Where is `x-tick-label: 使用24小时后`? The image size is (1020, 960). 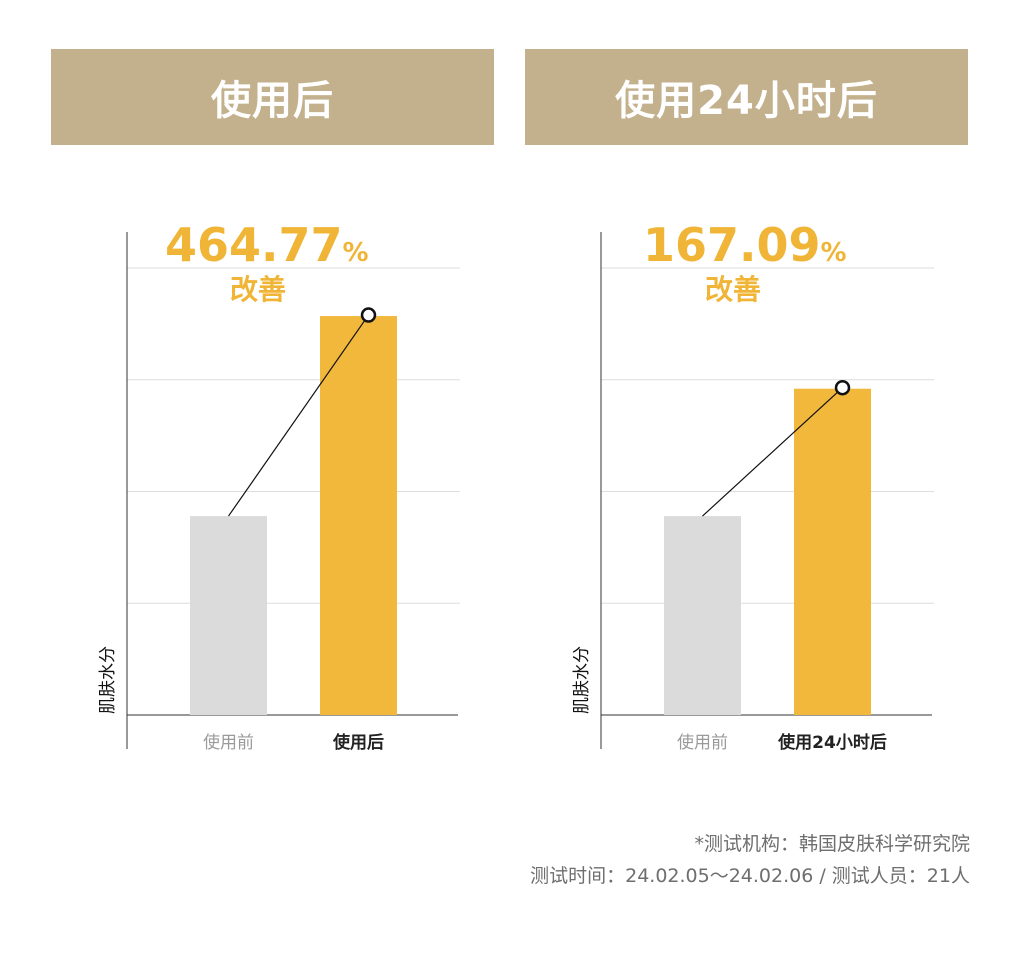 x-tick-label: 使用24小时后 is located at coordinates (832, 742).